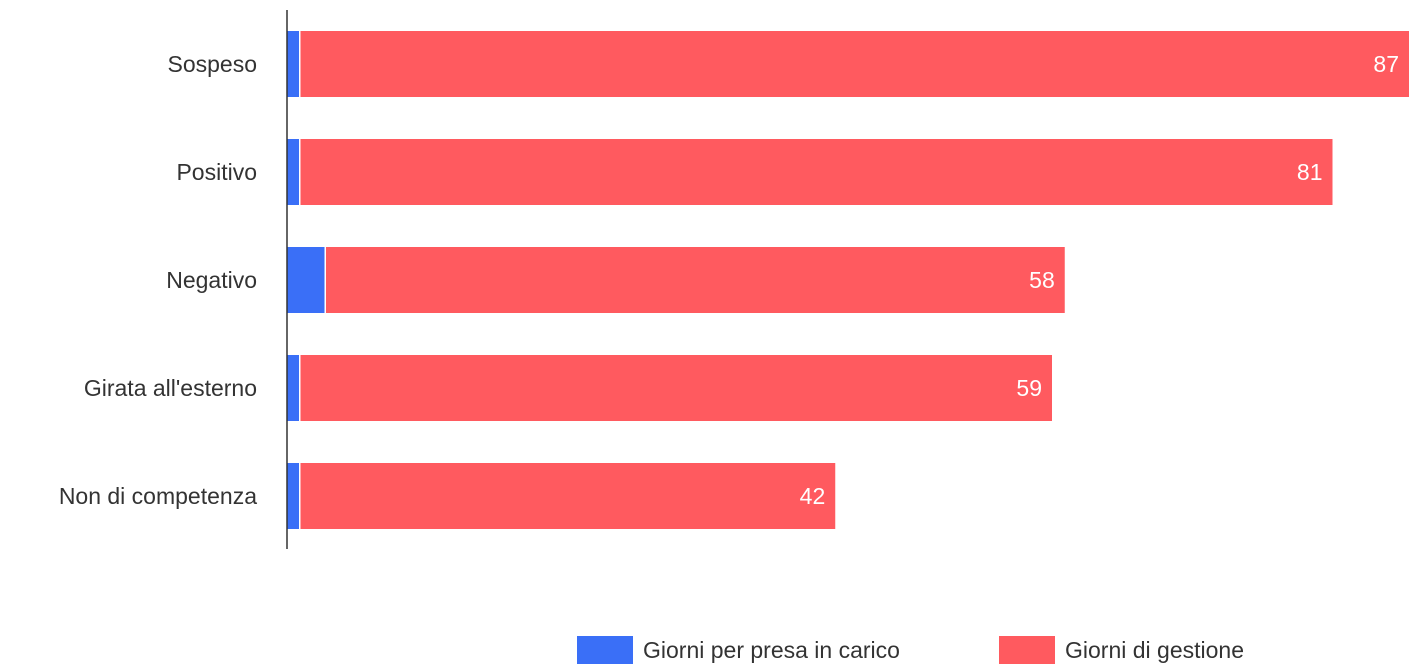  I want to click on category-label-girata-all-esterno: Girata all'esterno, so click(170, 388).